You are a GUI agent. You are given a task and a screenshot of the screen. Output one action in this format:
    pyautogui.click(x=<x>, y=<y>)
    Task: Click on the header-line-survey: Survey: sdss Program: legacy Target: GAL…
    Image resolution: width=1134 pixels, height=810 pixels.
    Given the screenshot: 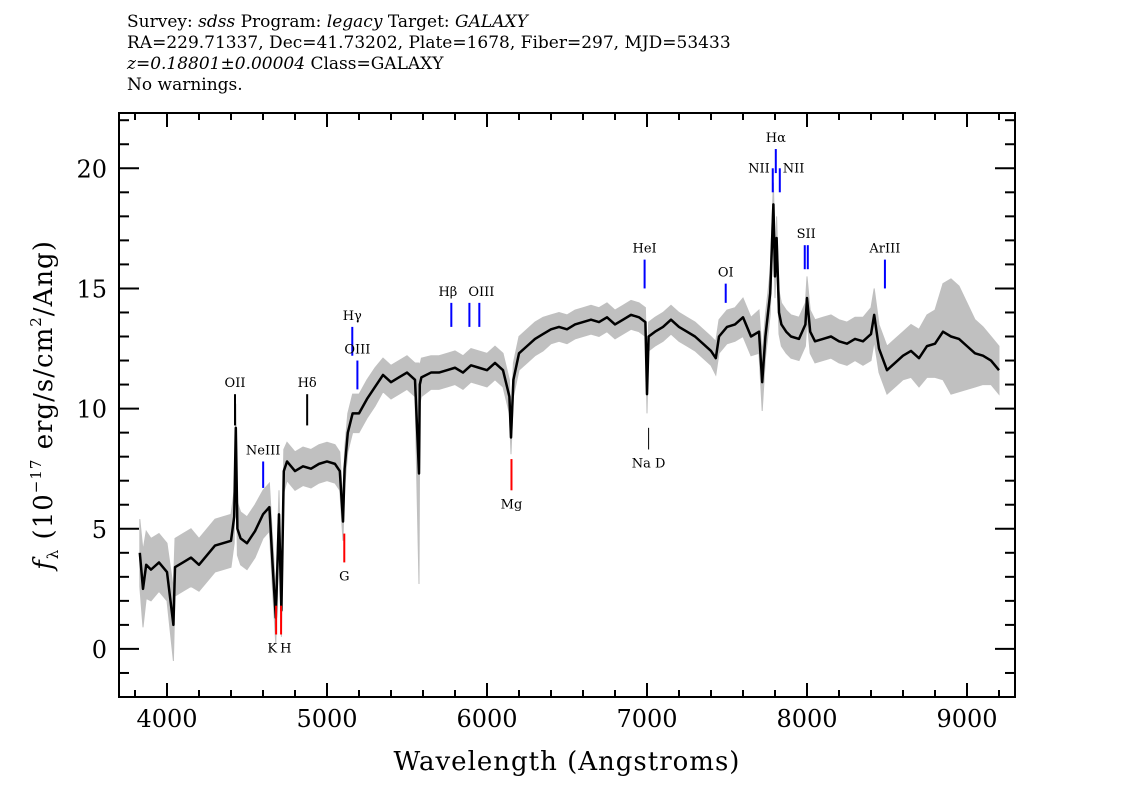 What is the action you would take?
    pyautogui.click(x=429, y=22)
    